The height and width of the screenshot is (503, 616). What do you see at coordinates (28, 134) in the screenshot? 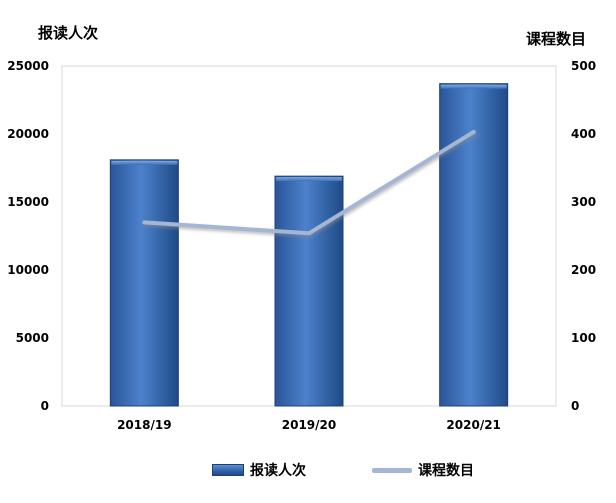
I see `y-left-tick-label: 20000` at bounding box center [28, 134].